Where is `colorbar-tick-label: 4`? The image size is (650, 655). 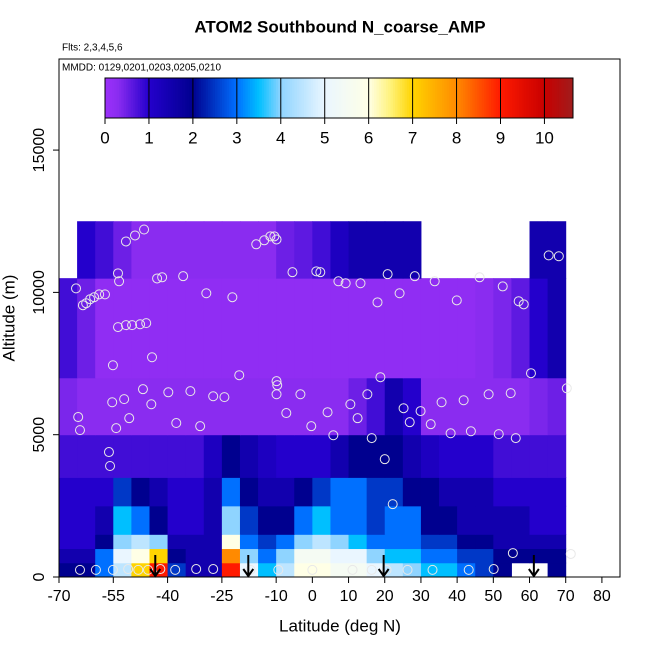 colorbar-tick-label: 4 is located at coordinates (280, 137).